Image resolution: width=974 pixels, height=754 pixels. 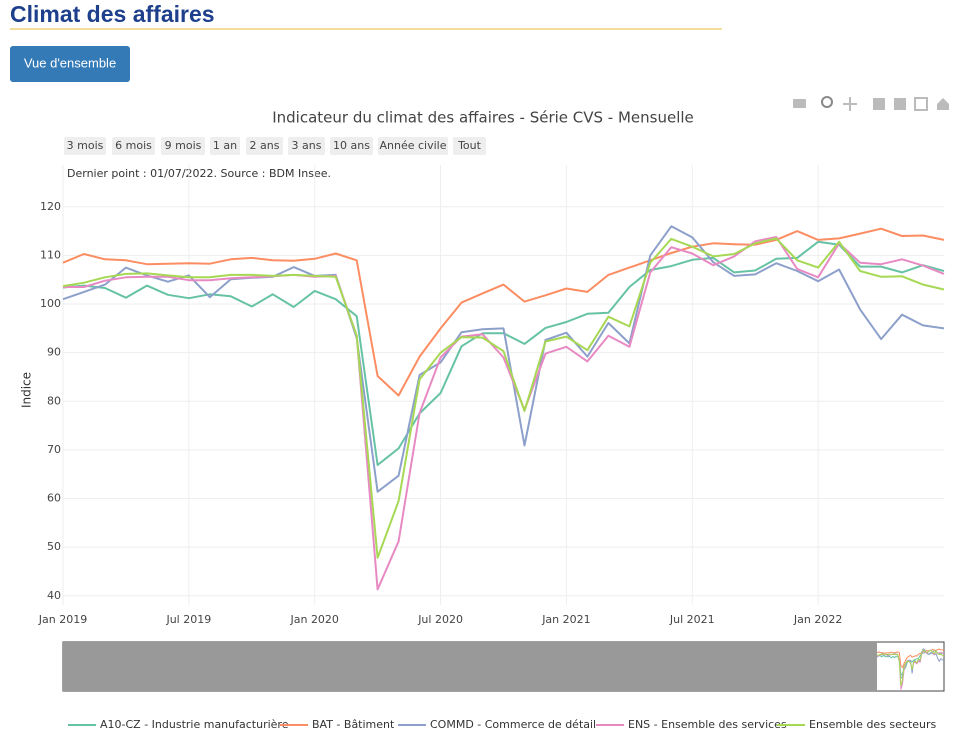 What do you see at coordinates (871, 103) in the screenshot?
I see `toolbar` at bounding box center [871, 103].